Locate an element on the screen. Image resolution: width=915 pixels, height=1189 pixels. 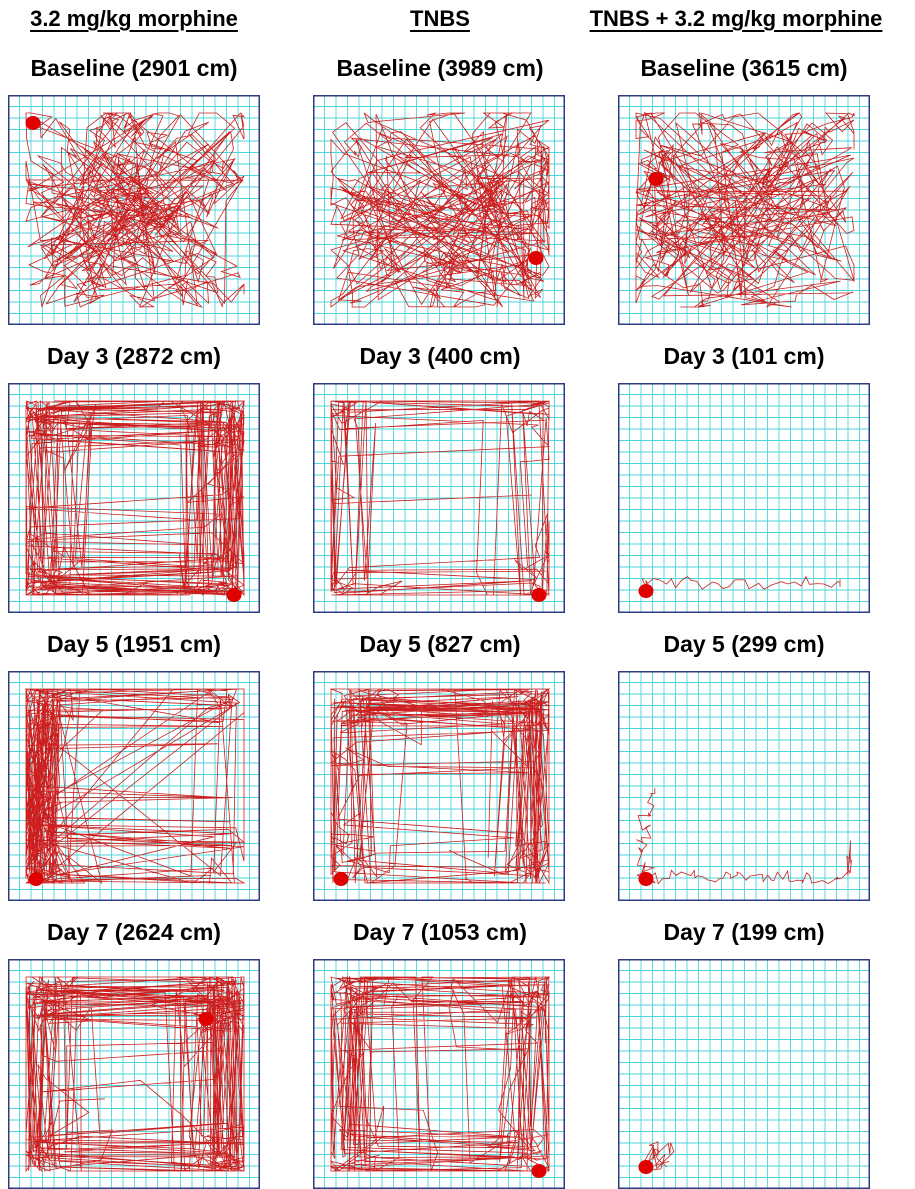
column-header-tnbs: TNBS is located at coordinates (440, 18).